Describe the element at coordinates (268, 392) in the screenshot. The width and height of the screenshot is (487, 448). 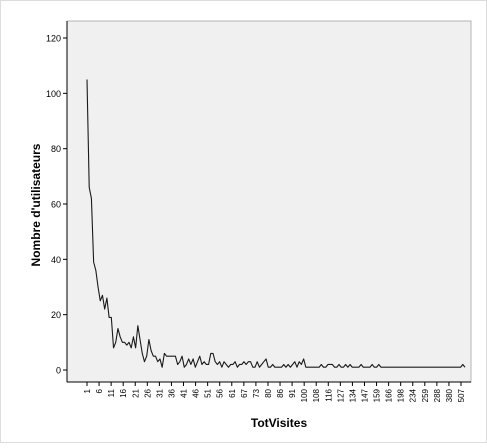
I see `x-tick-label: 80` at that location.